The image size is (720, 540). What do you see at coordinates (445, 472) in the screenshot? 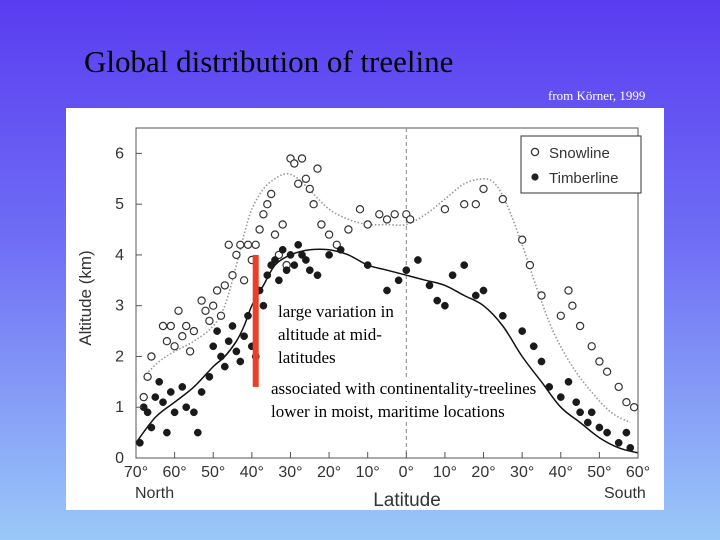
I see `x-tick-label: 10°` at bounding box center [445, 472].